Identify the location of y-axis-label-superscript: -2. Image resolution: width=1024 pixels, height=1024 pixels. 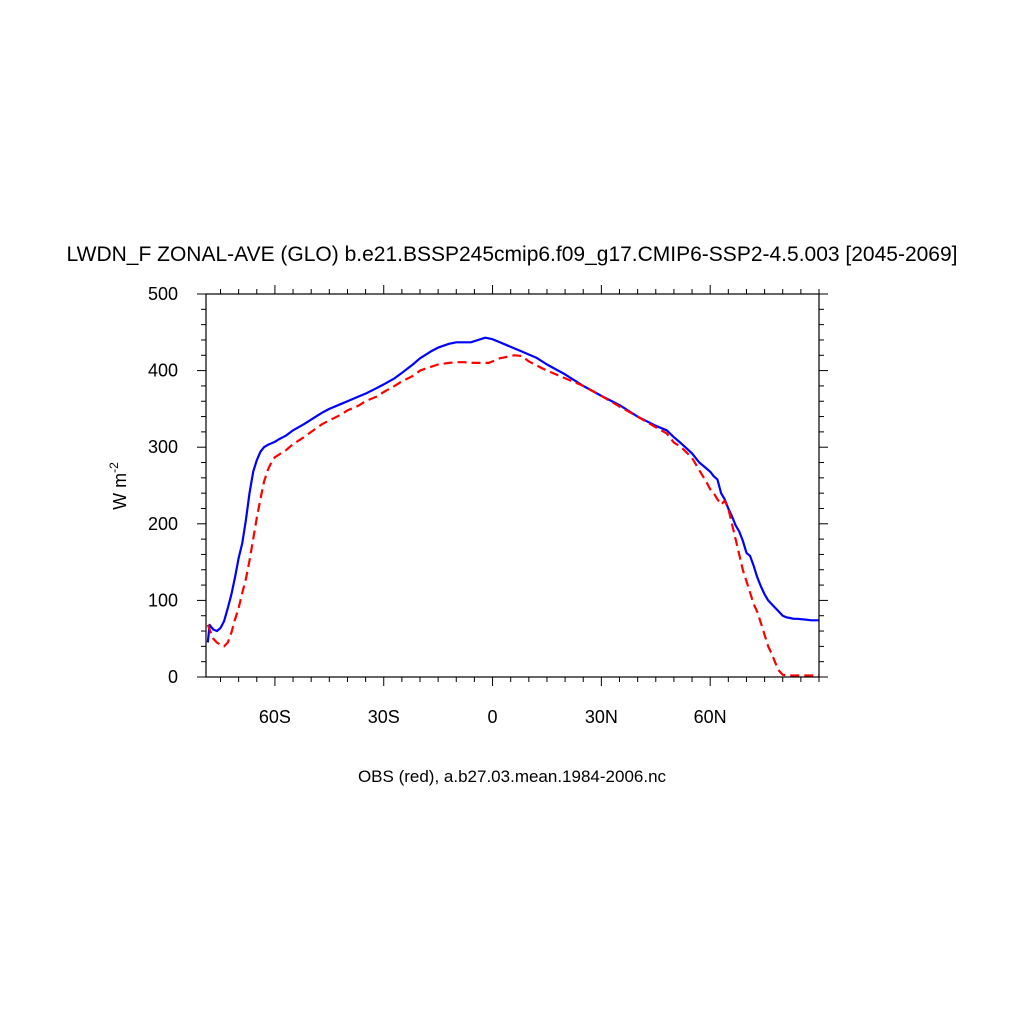
(114, 467).